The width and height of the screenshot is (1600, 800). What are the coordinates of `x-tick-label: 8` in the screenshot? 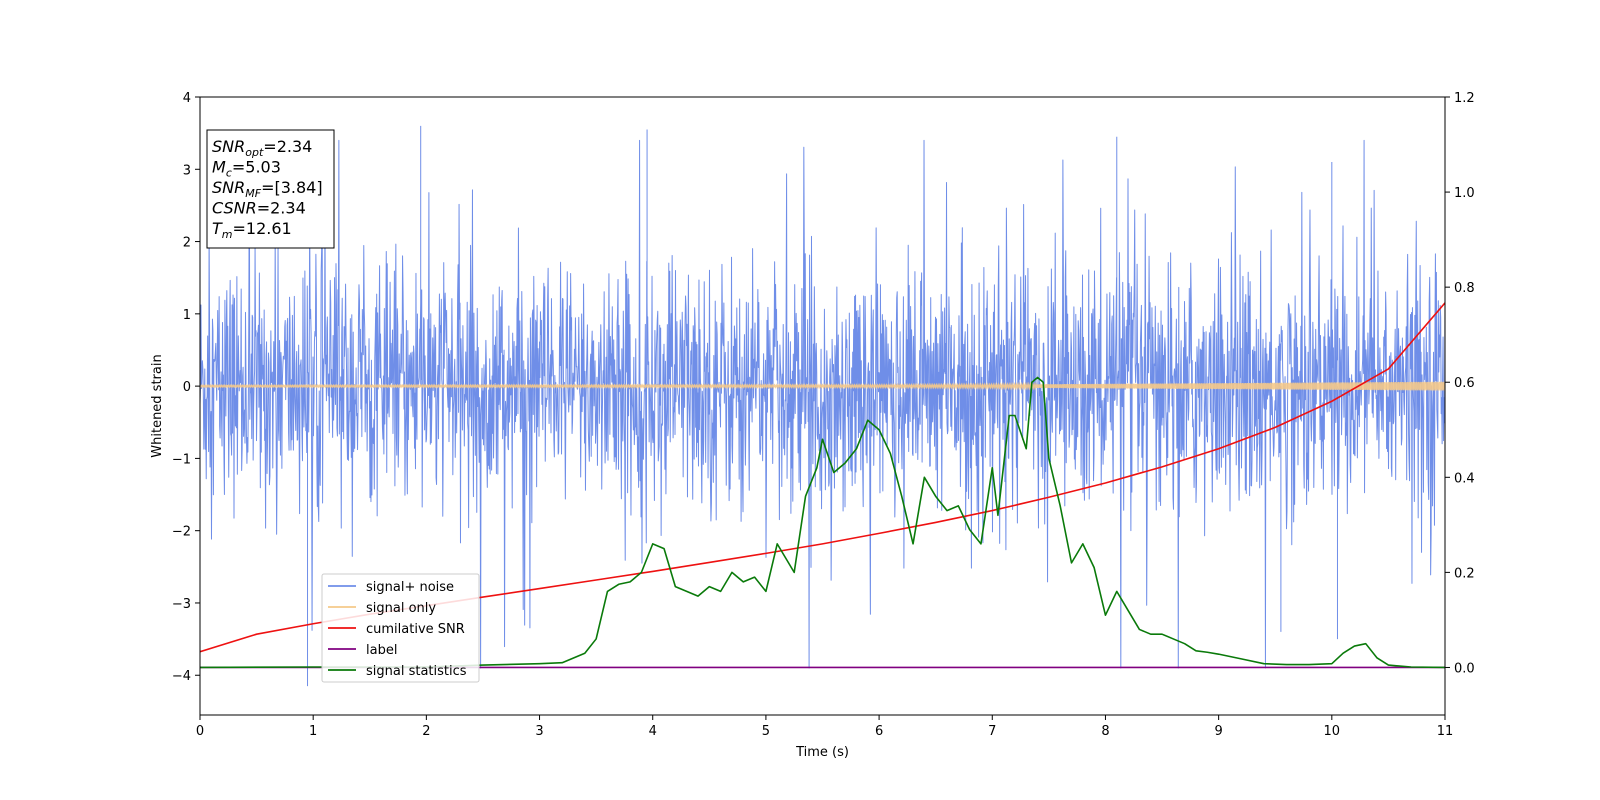 It's located at (1105, 731).